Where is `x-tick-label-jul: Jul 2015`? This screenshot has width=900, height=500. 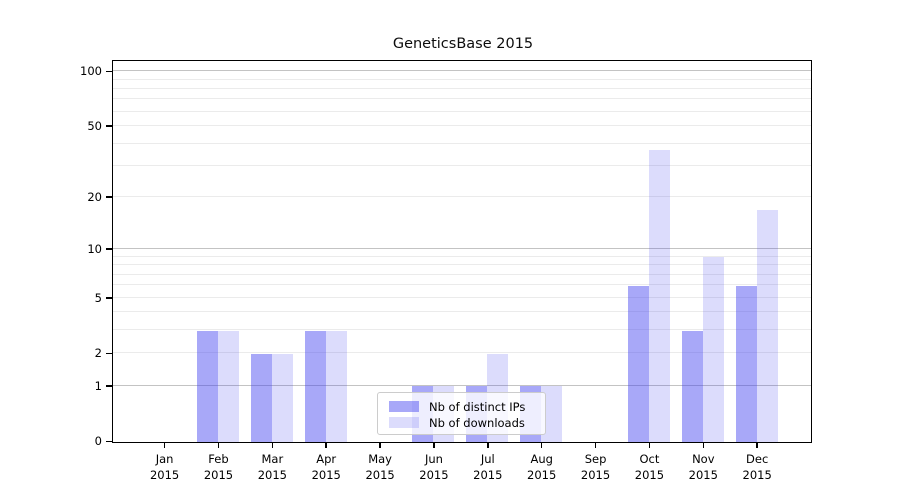 x-tick-label-jul: Jul 2015 is located at coordinates (488, 467).